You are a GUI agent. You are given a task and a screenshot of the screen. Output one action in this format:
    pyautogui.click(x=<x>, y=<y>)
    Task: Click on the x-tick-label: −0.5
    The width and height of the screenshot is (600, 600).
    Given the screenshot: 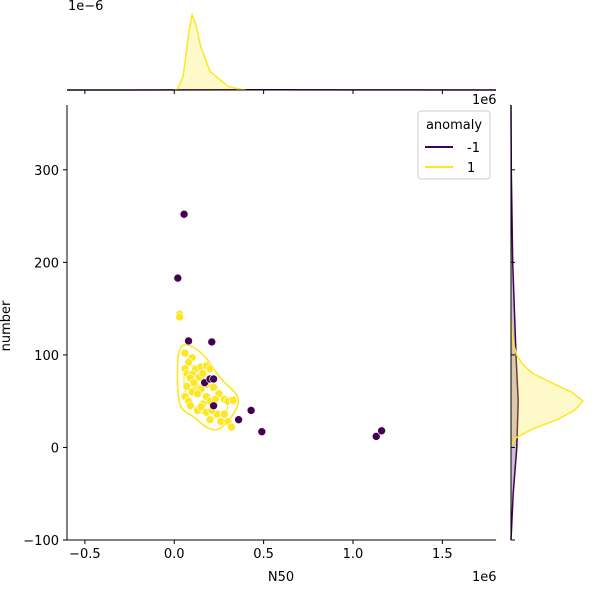 What is the action you would take?
    pyautogui.click(x=85, y=554)
    